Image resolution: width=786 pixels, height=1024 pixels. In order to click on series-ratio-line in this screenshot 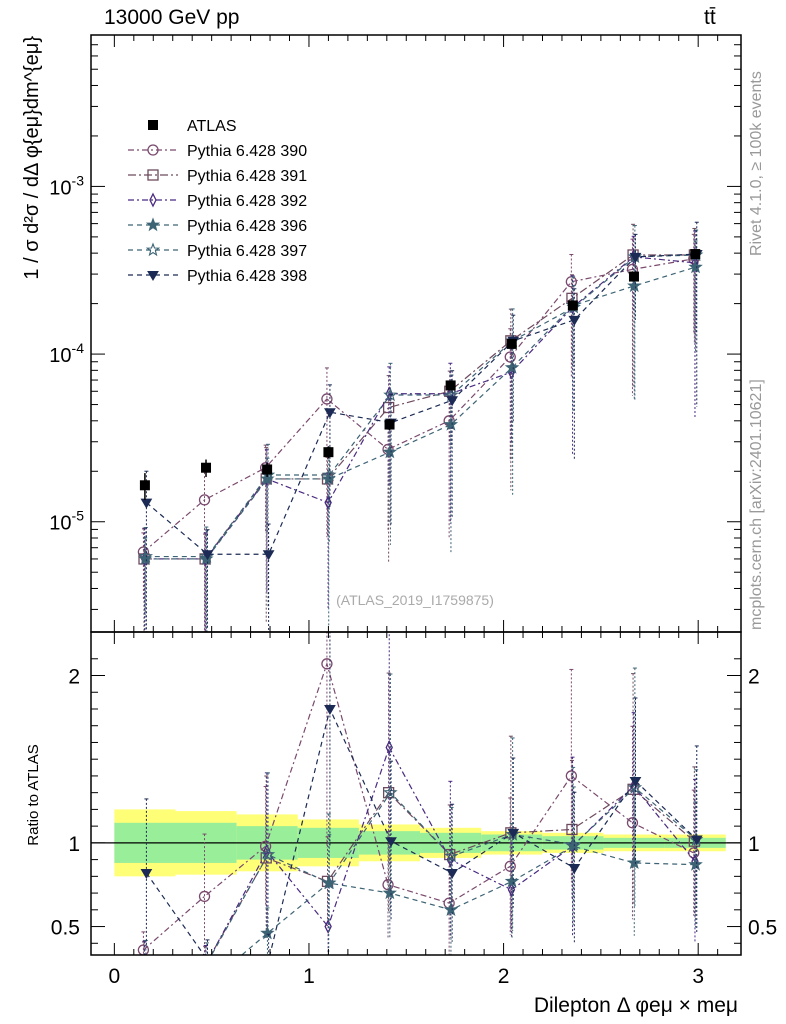, I will do `click(452, 871)`.